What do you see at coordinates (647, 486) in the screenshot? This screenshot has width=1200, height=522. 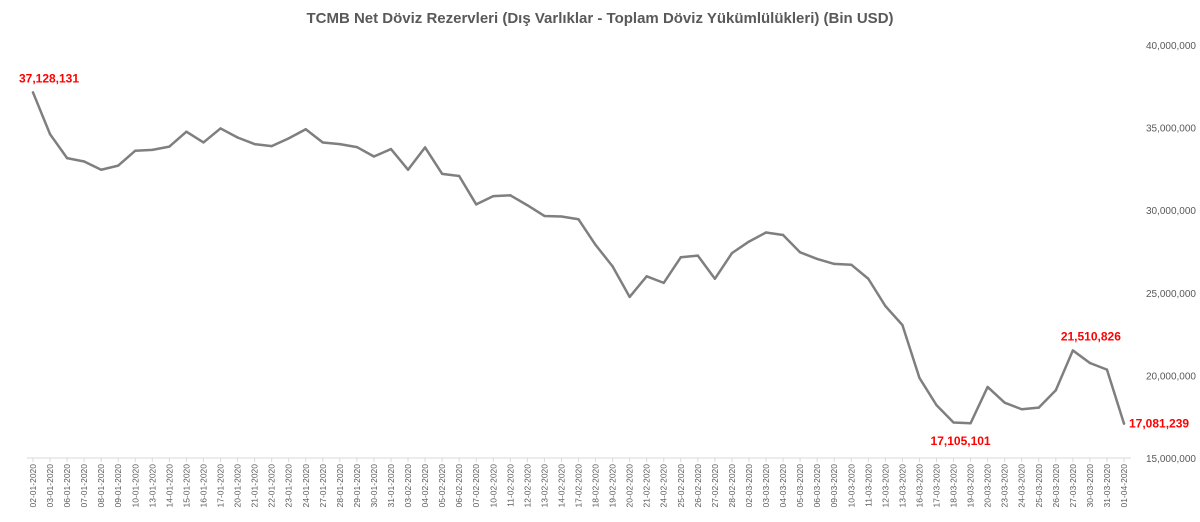 I see `x-tick-label: 21-02-2020` at bounding box center [647, 486].